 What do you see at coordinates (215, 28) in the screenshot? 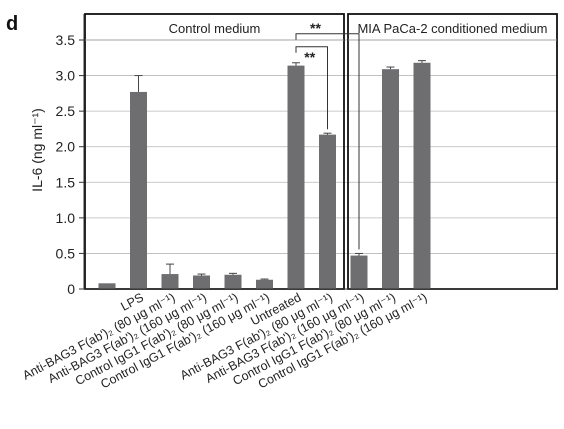
I see `group-title: Control medium` at bounding box center [215, 28].